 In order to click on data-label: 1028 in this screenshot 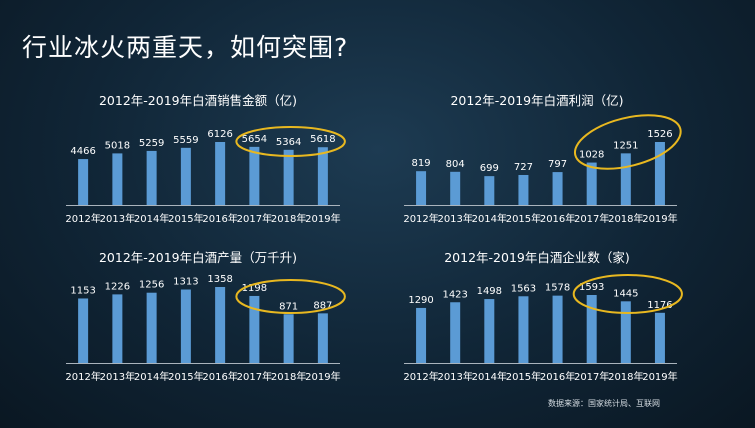, I will do `click(591, 155)`.